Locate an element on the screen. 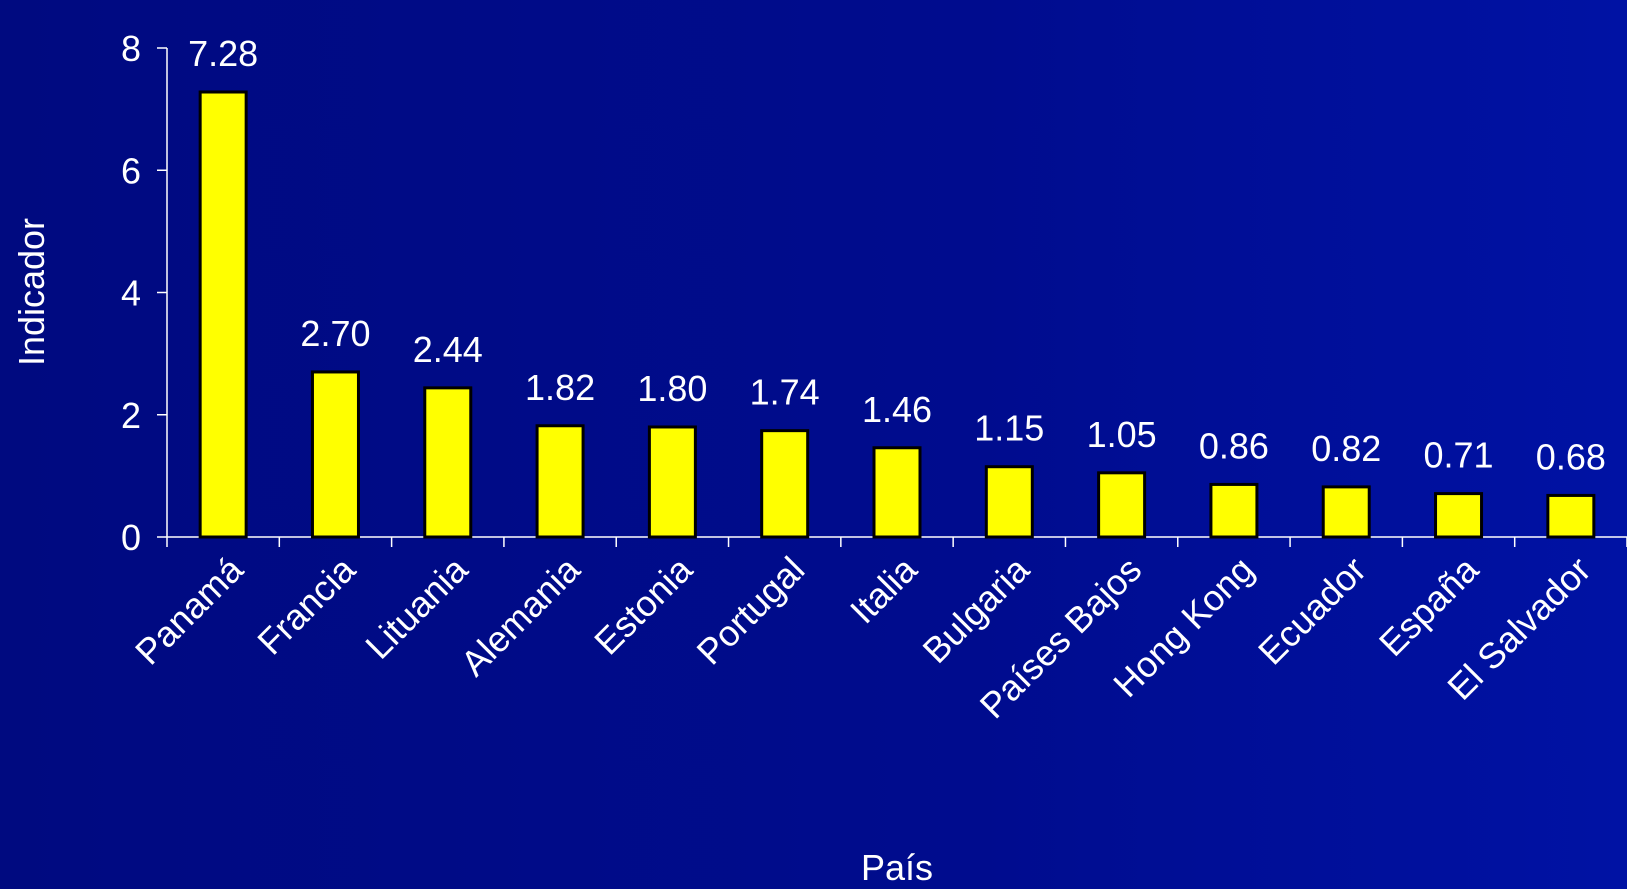  x-tick-label: España is located at coordinates (1429, 606).